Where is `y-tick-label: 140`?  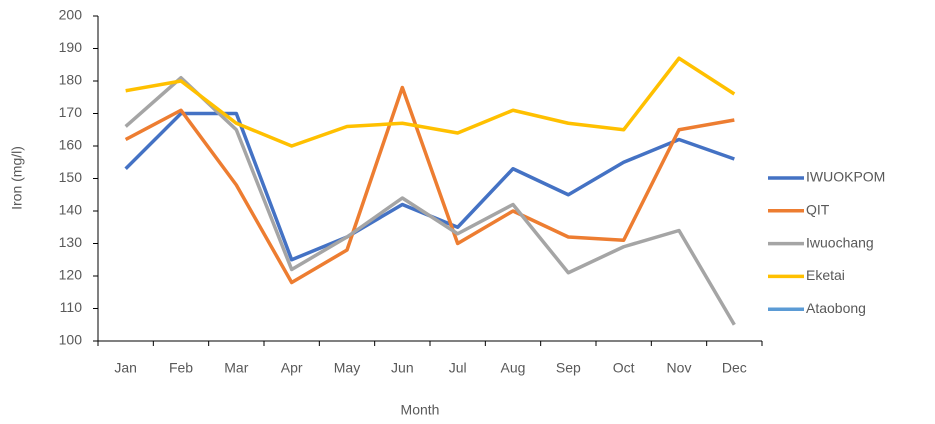
y-tick-label: 140 is located at coordinates (71, 210).